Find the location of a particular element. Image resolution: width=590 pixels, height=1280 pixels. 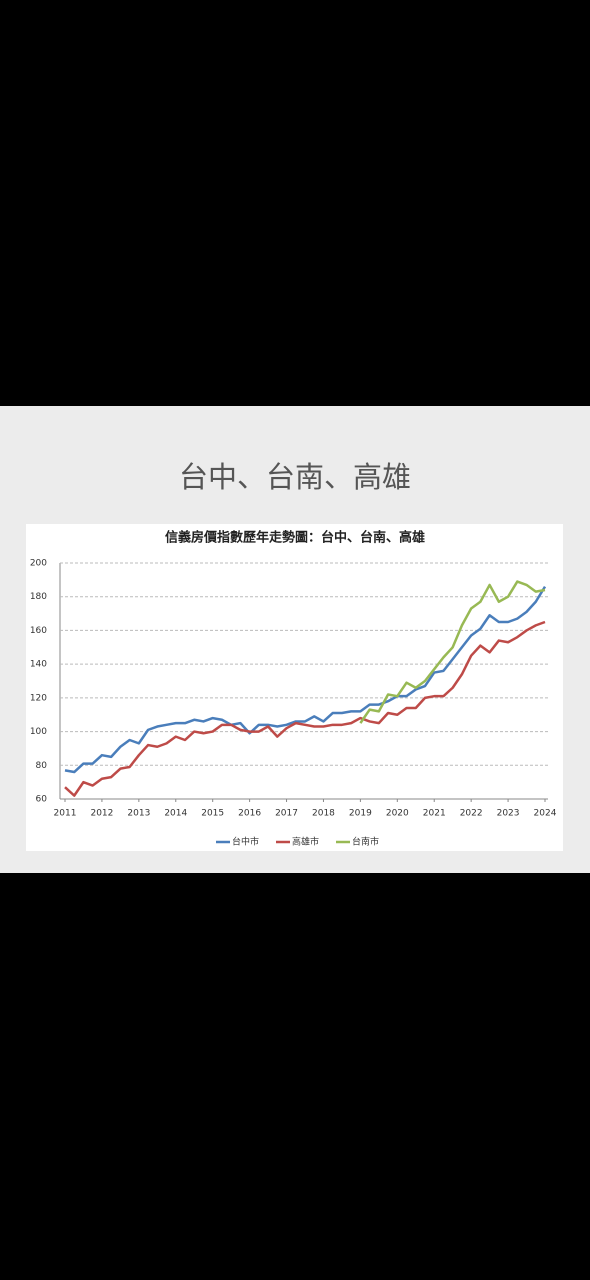

x-tick-label: 2023 is located at coordinates (508, 814).